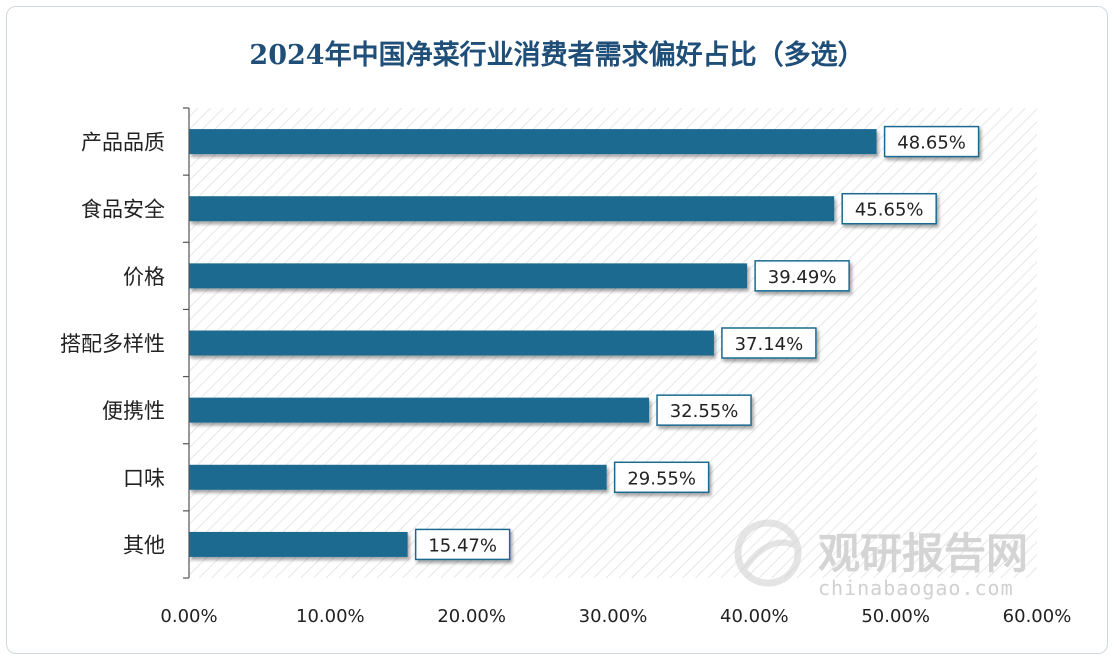  I want to click on data-label: 48.65%, so click(931, 143).